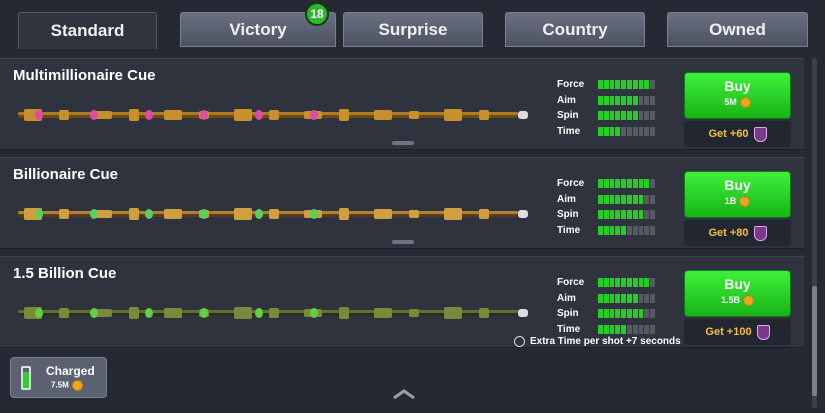 The width and height of the screenshot is (825, 413). What do you see at coordinates (737, 29) in the screenshot?
I see `tab: Owned` at bounding box center [737, 29].